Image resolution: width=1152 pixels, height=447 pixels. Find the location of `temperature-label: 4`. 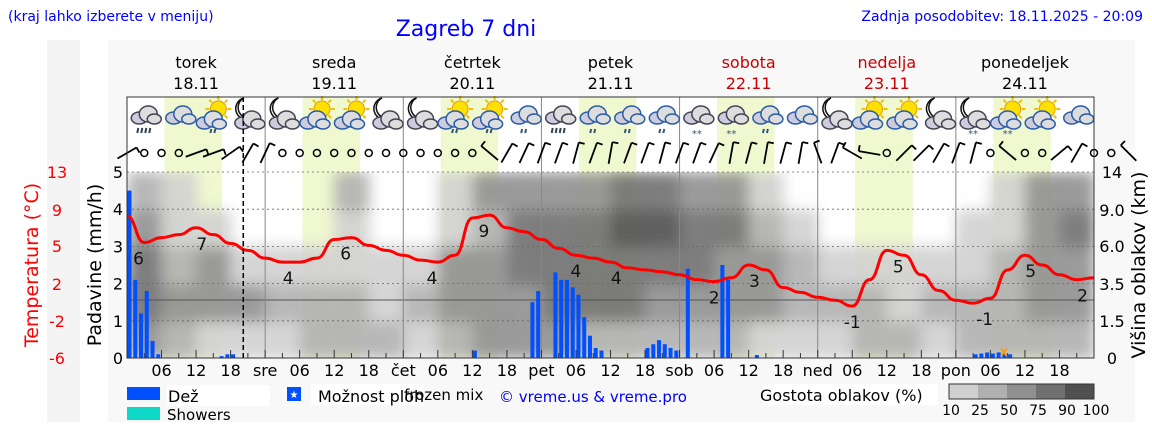

temperature-label: 4 is located at coordinates (576, 272).